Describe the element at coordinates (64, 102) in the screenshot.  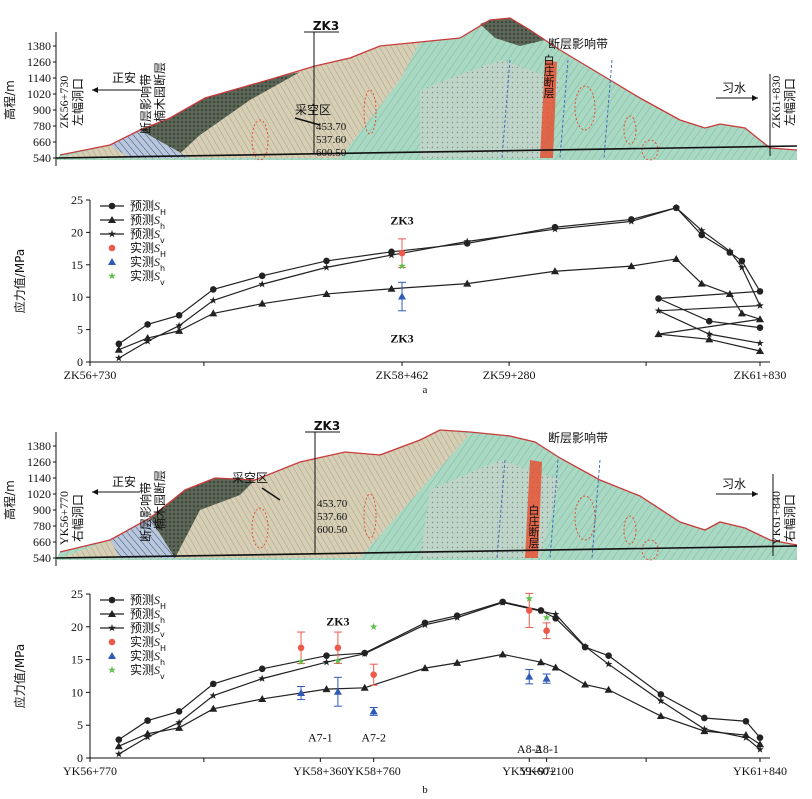
I see `left-portal-code: ZK56+730` at that location.